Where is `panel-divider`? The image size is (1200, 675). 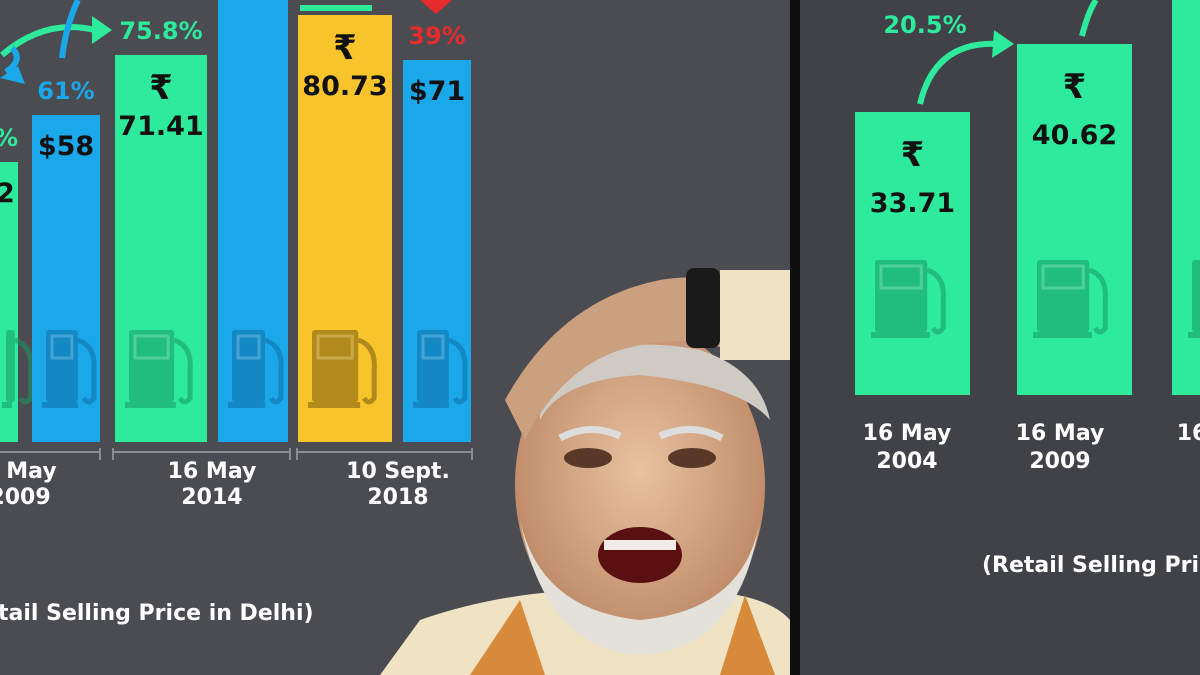
panel-divider is located at coordinates (795, 337).